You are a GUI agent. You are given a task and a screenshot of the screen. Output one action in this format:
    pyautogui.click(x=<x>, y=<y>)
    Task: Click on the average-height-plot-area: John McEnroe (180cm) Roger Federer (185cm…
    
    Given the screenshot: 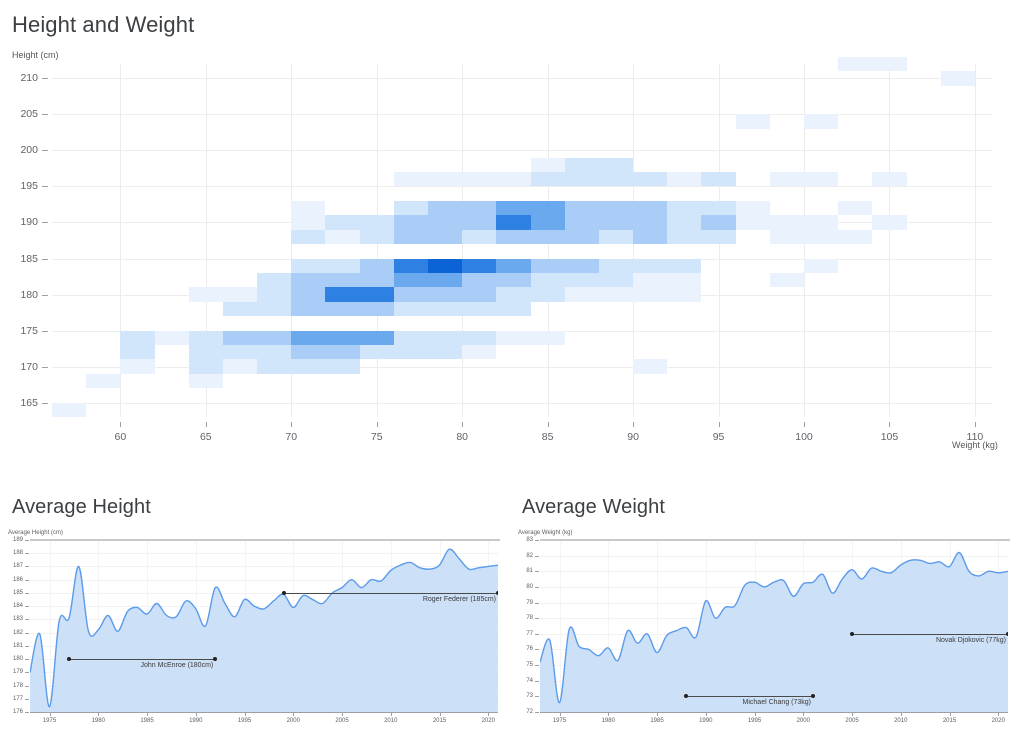 What is the action you would take?
    pyautogui.click(x=264, y=626)
    